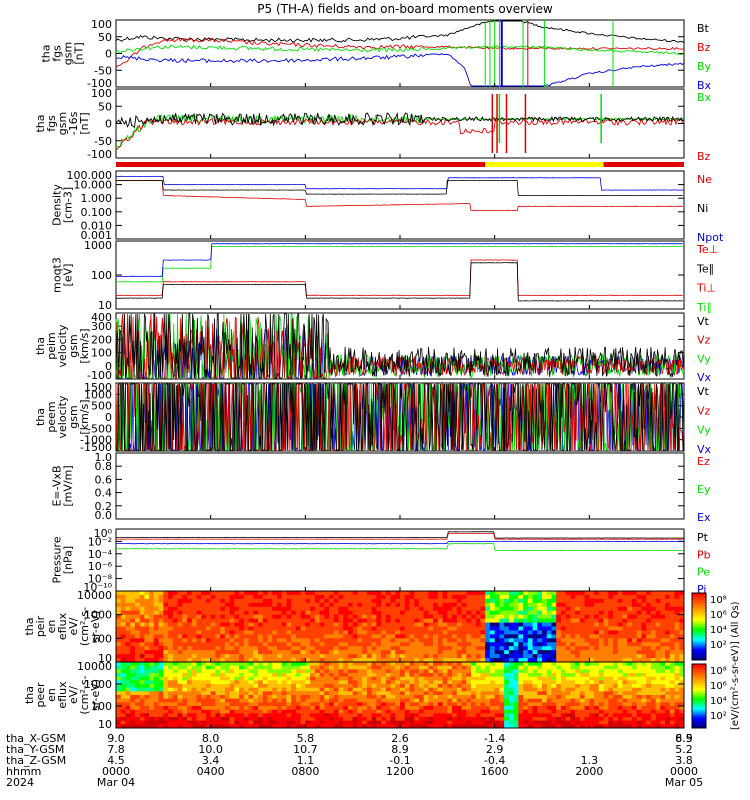 The width and height of the screenshot is (750, 800). Describe the element at coordinates (96, 447) in the screenshot. I see `y-tick-label: -1500` at that location.